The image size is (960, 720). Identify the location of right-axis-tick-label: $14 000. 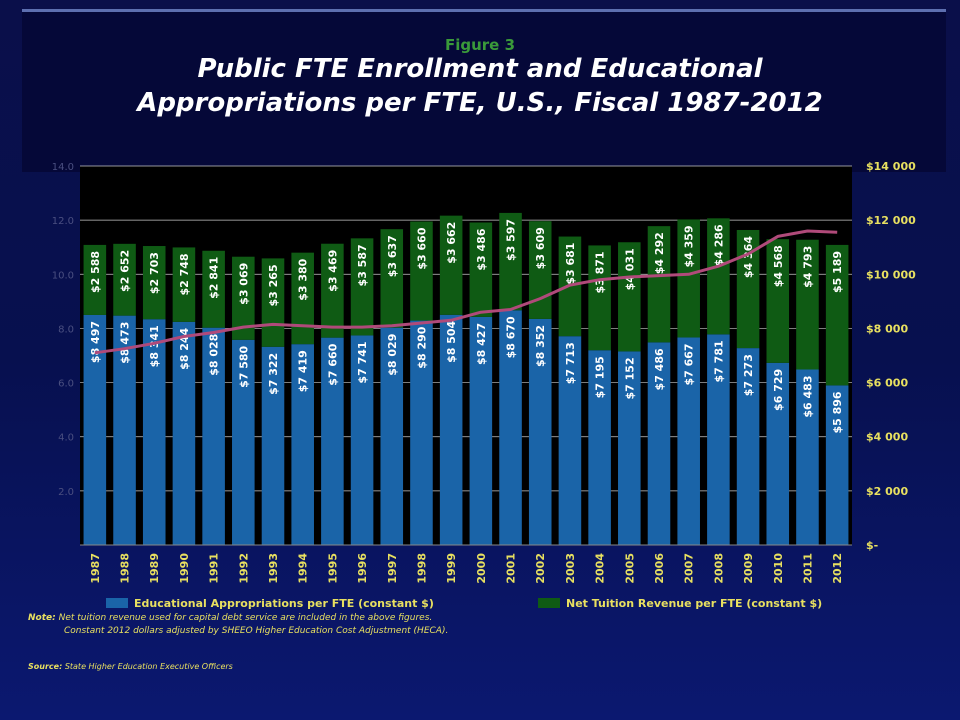
(891, 166).